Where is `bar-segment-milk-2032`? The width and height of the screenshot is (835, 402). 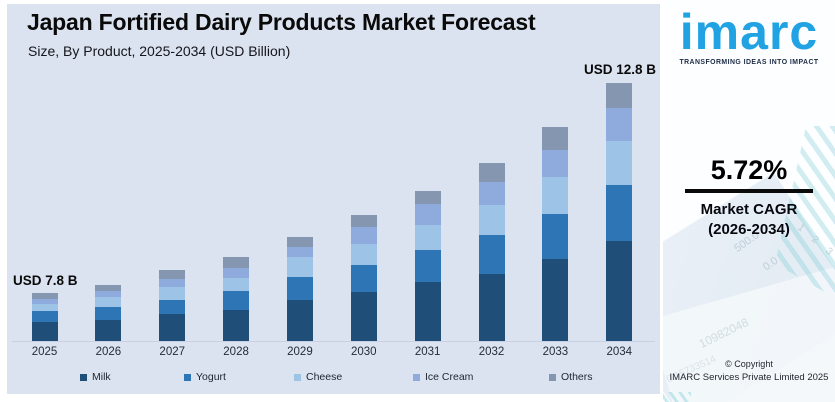 bar-segment-milk-2032 is located at coordinates (491, 307).